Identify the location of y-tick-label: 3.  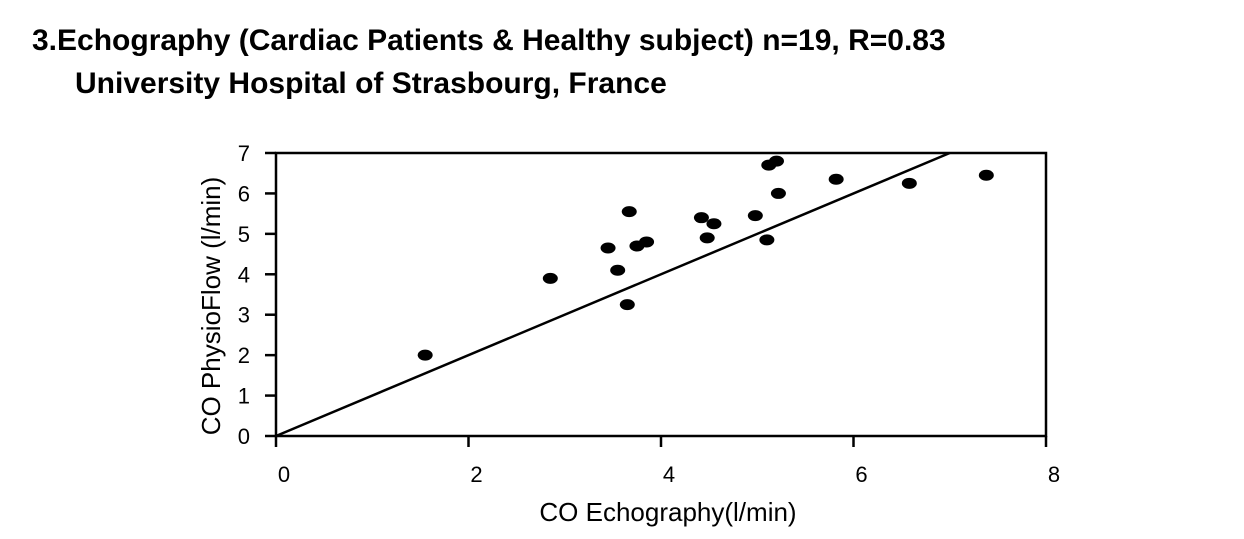
(244, 315).